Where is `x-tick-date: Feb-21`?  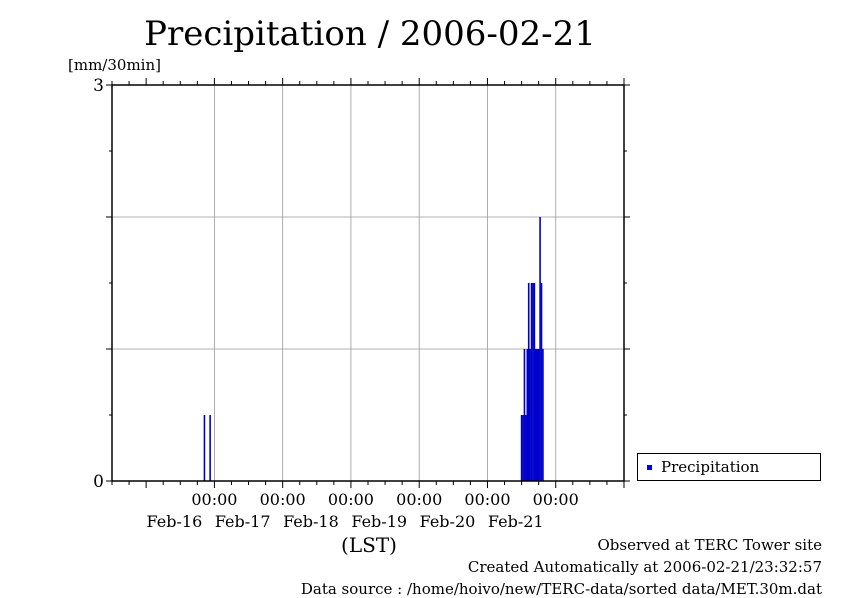
x-tick-date: Feb-21 is located at coordinates (516, 521).